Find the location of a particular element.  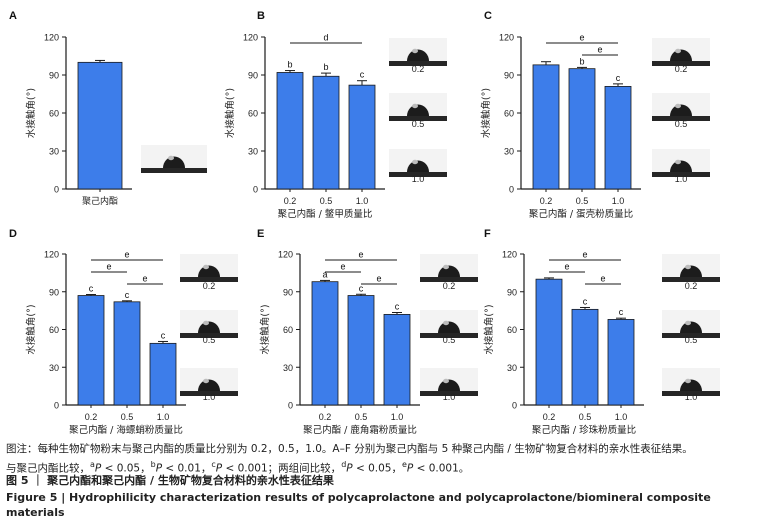

significance-letter: a is located at coordinates (324, 274).